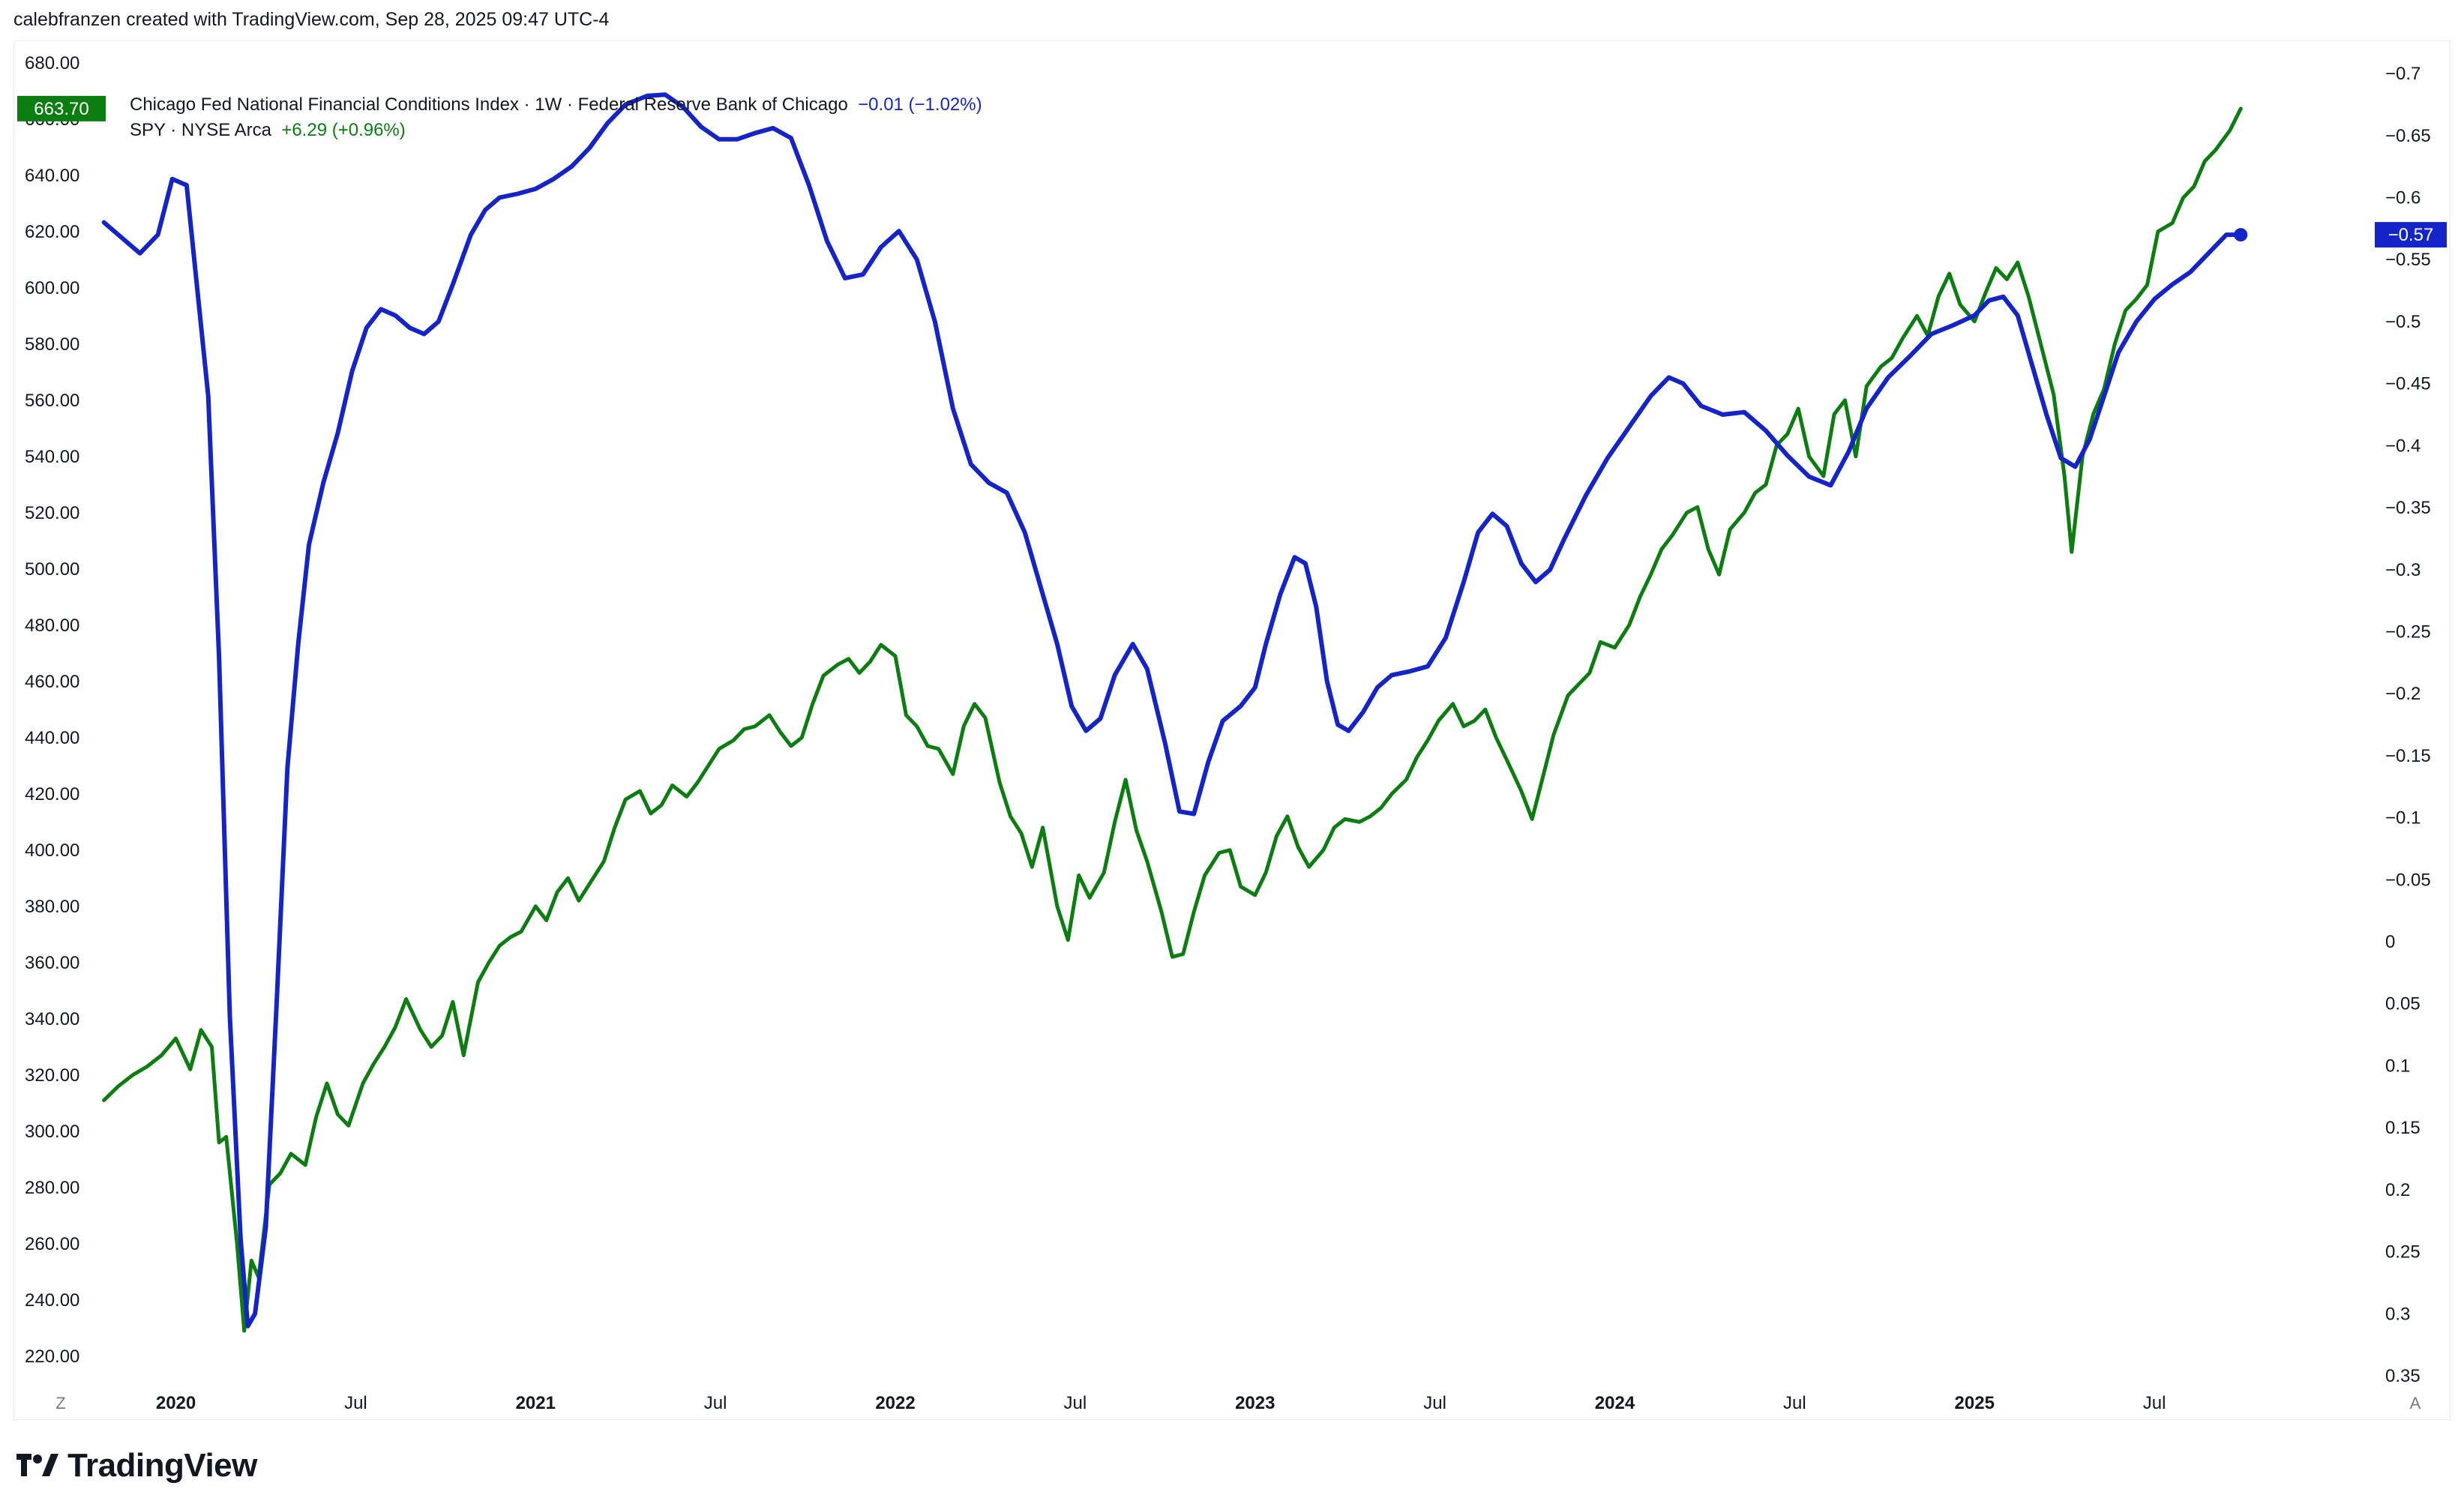  I want to click on legend-row-spy: SPY · NYSE Arca +6.29 (+0.96%), so click(556, 130).